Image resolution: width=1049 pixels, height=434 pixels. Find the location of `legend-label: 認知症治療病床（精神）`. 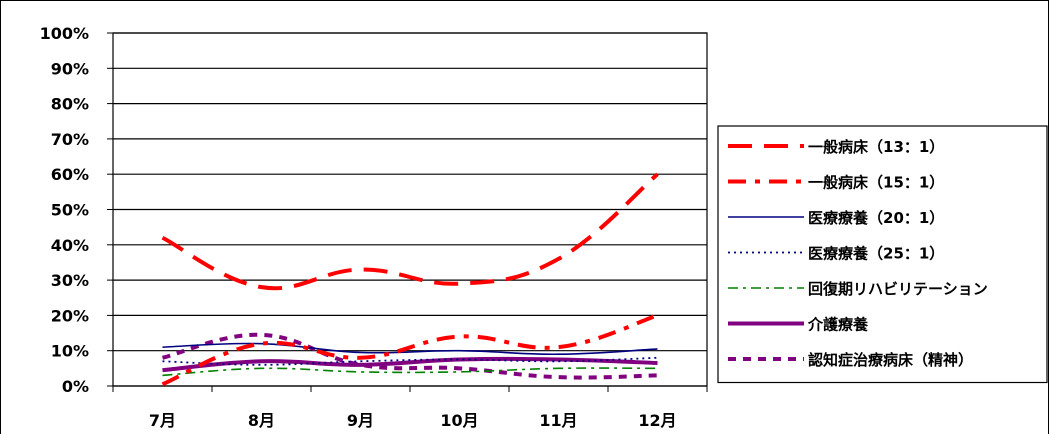

legend-label: 認知症治療病床（精神） is located at coordinates (890, 360).